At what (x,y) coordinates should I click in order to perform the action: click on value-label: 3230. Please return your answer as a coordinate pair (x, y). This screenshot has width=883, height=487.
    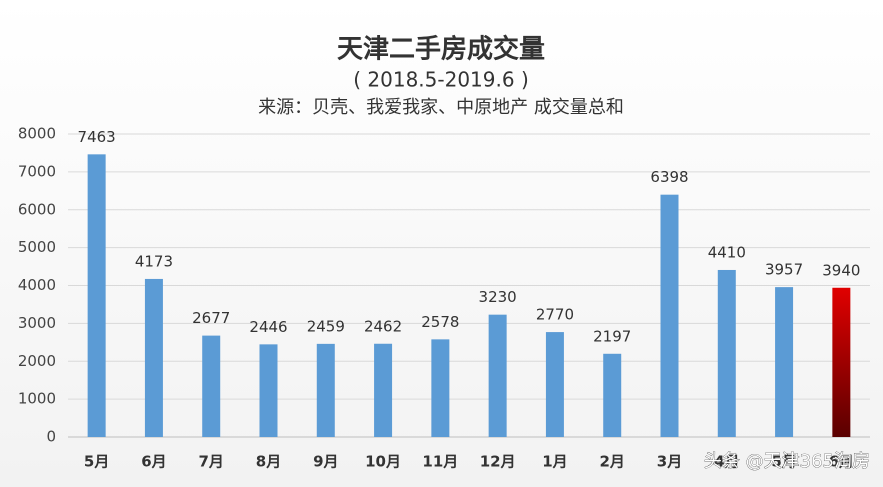
    Looking at the image, I should click on (498, 297).